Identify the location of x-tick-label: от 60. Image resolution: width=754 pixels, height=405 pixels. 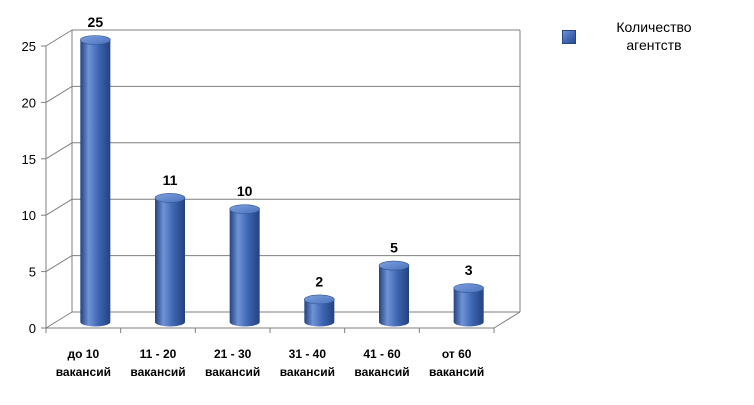
(457, 354).